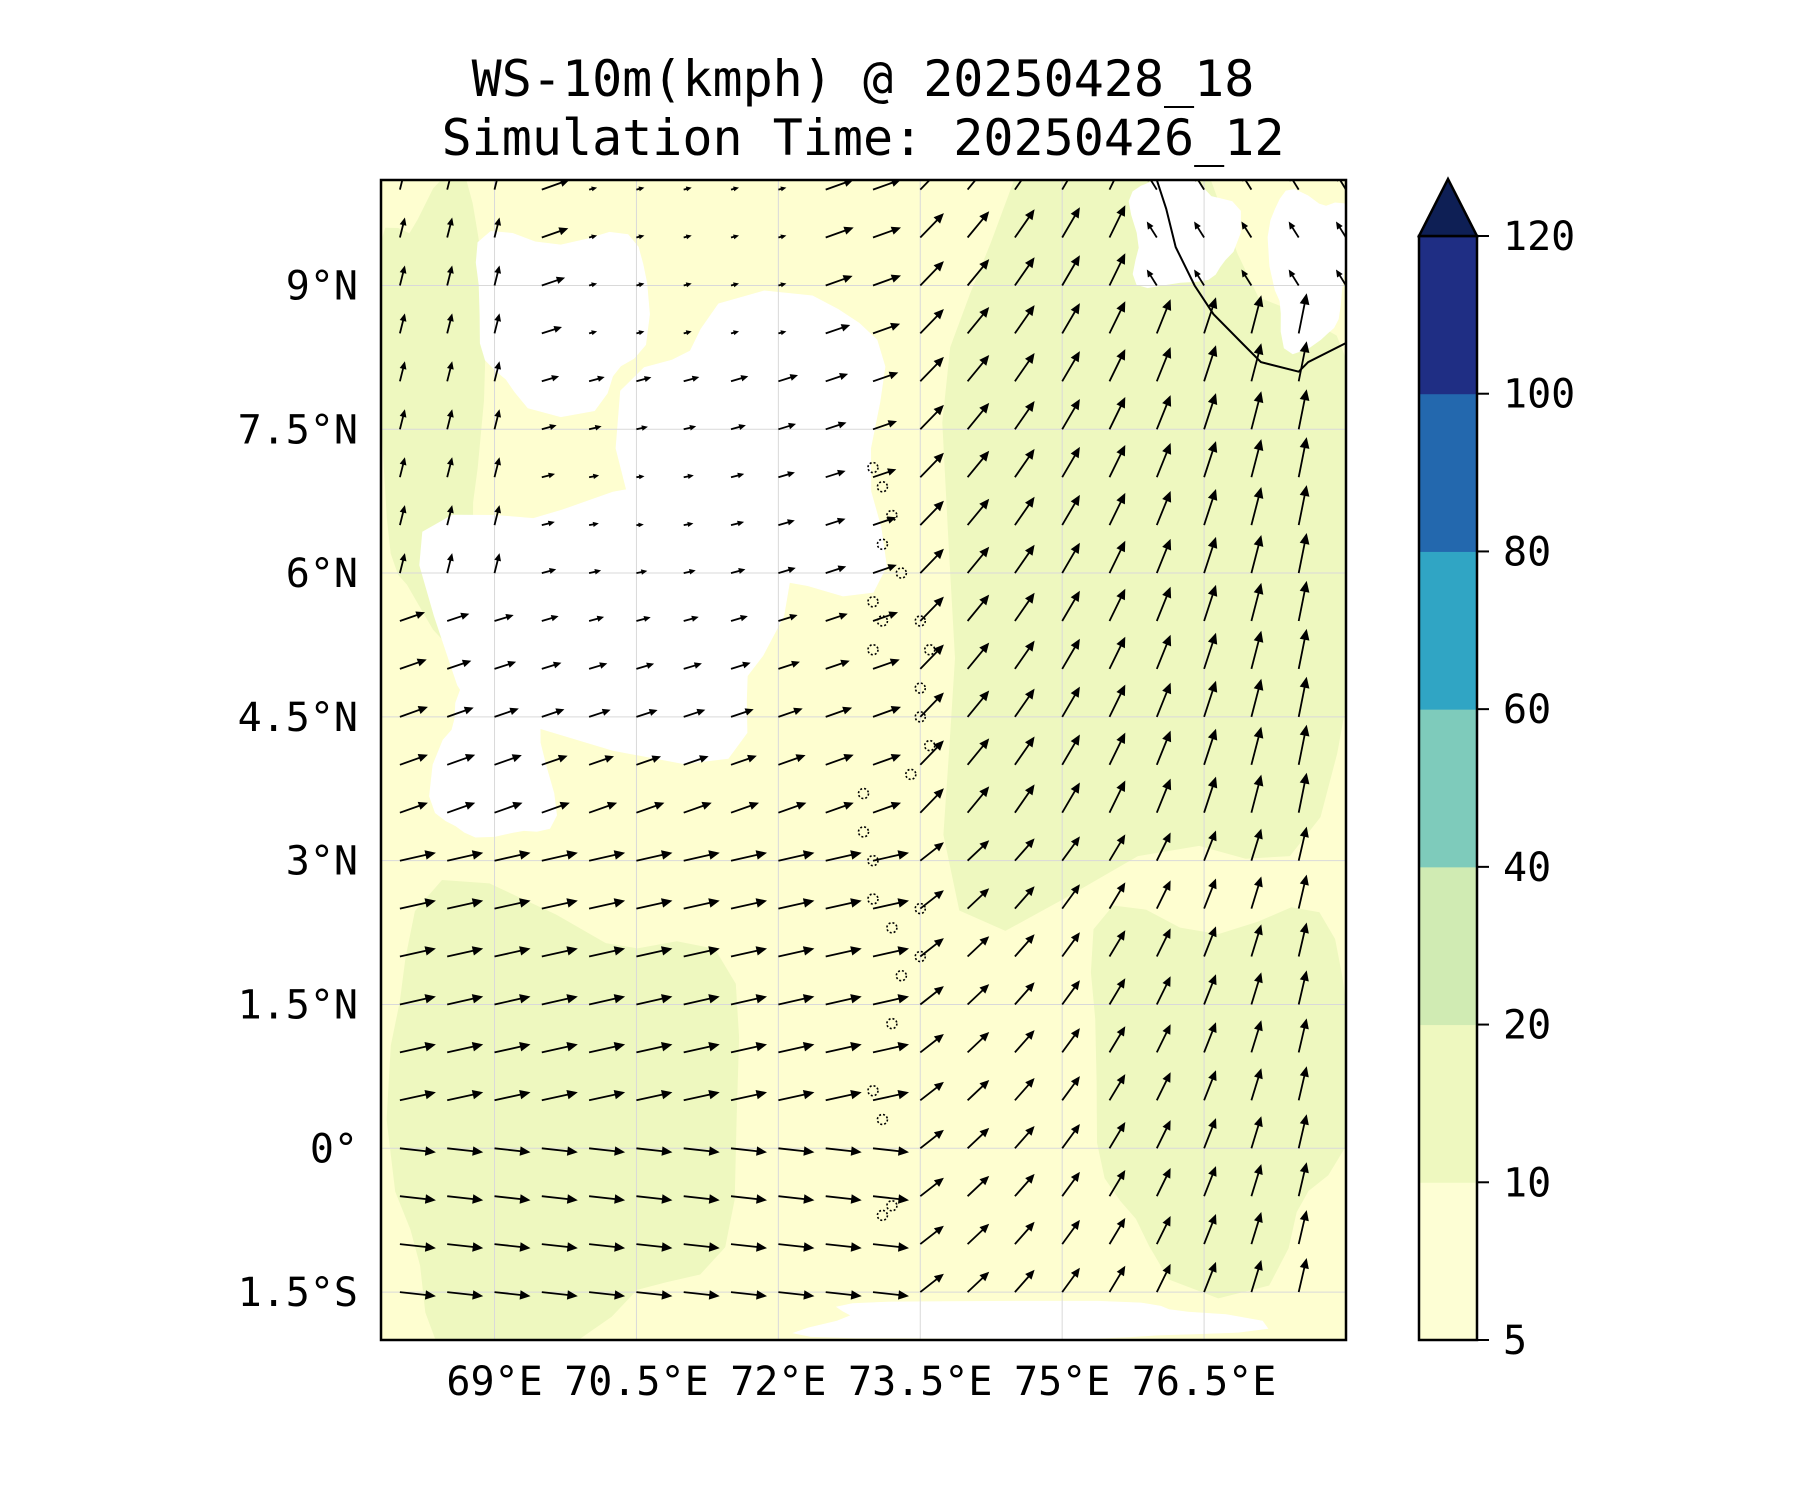 This screenshot has width=1800, height=1500. I want to click on latitude-tick-label: 0°, so click(334, 1149).